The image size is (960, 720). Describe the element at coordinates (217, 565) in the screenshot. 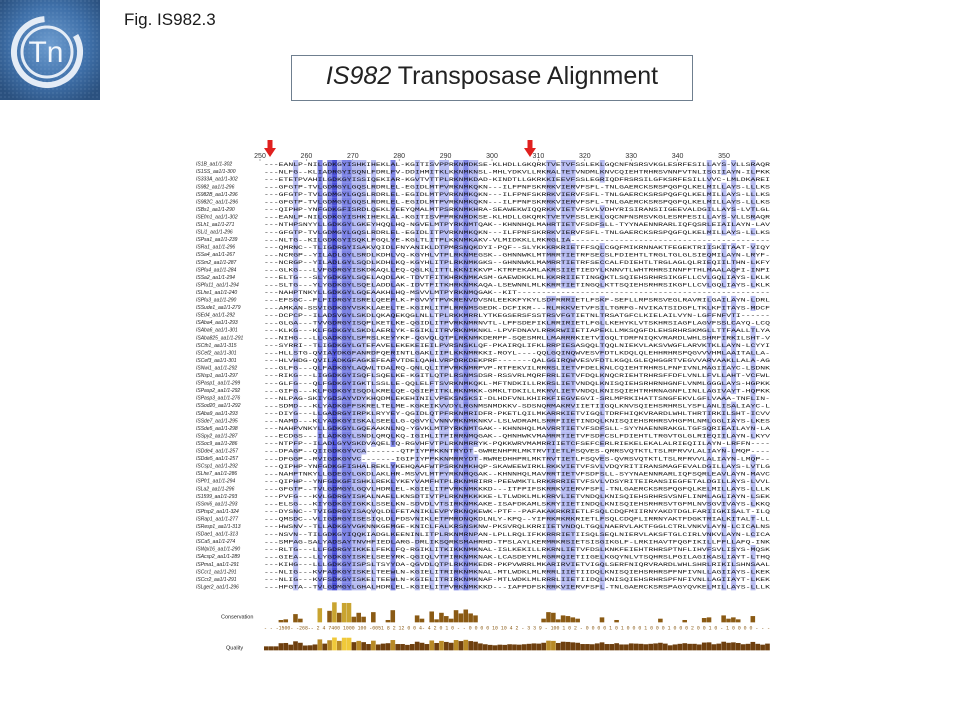

I see `sequence-id: ISPma1_aa1/1-291` at that location.